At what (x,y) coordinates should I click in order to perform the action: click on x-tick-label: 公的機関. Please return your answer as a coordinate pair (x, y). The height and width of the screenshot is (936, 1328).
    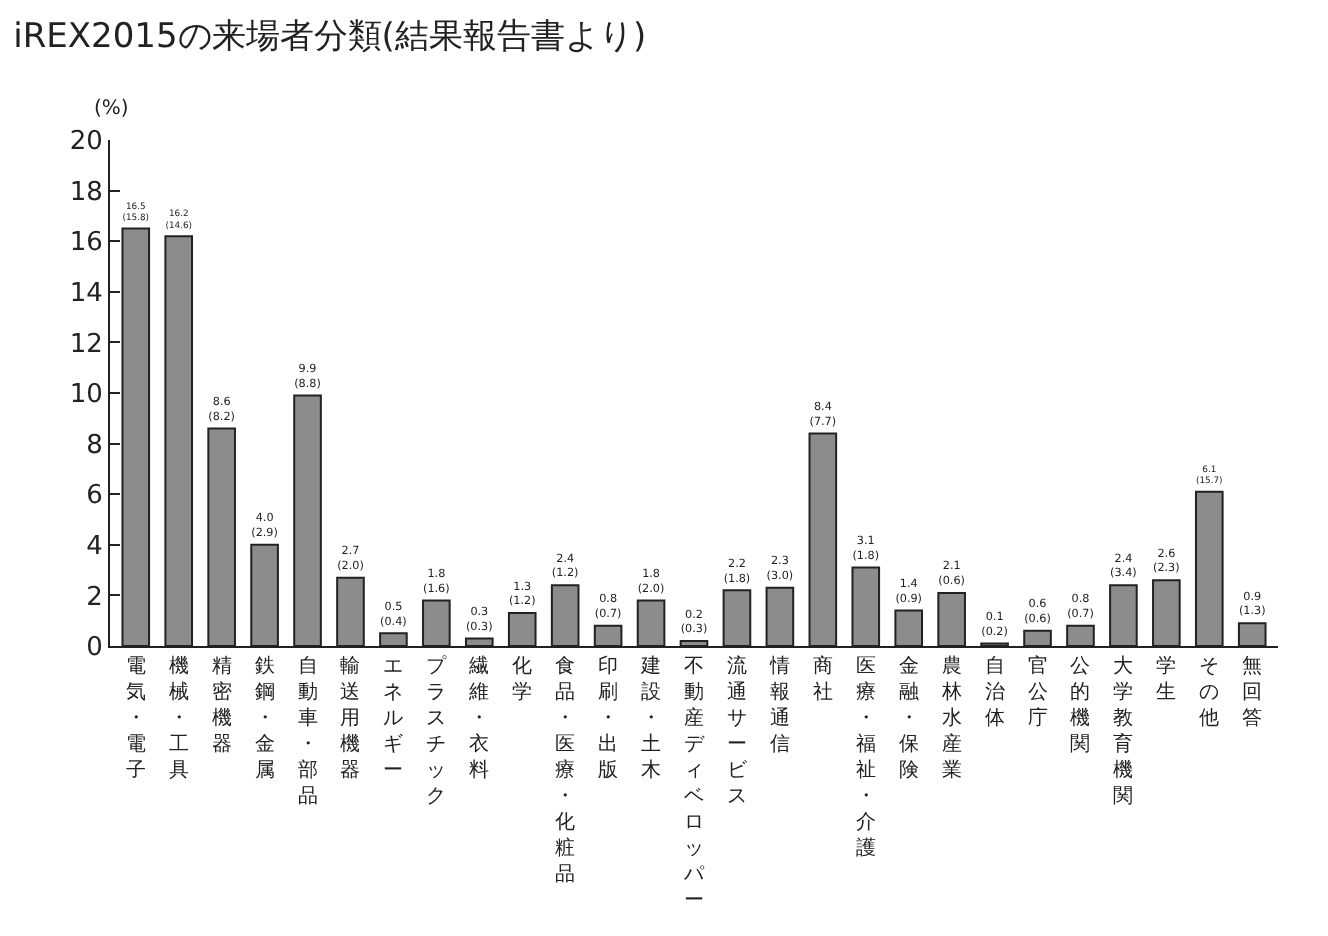
    Looking at the image, I should click on (1080, 705).